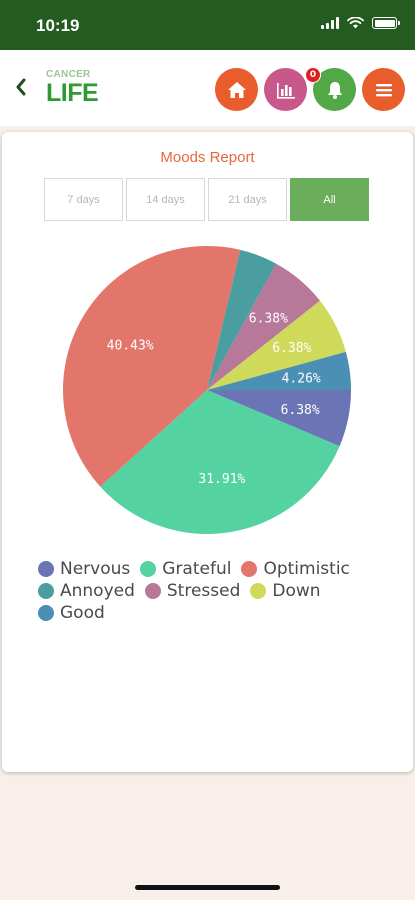  I want to click on legend-item-annoyed: Annoyed, so click(86, 591).